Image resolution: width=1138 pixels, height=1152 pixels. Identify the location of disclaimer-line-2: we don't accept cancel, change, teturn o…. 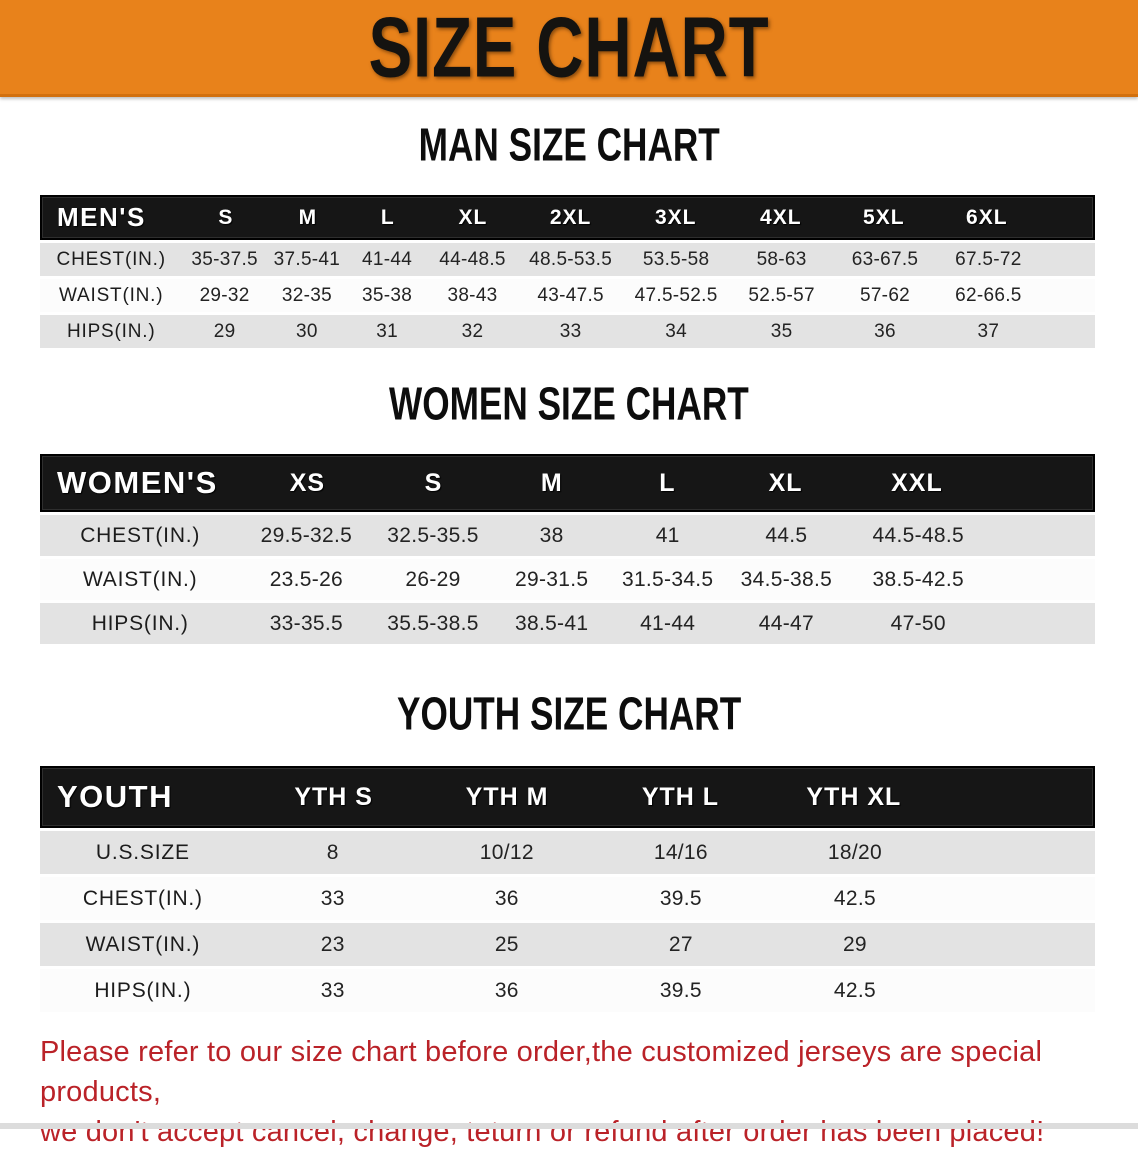
(542, 1132).